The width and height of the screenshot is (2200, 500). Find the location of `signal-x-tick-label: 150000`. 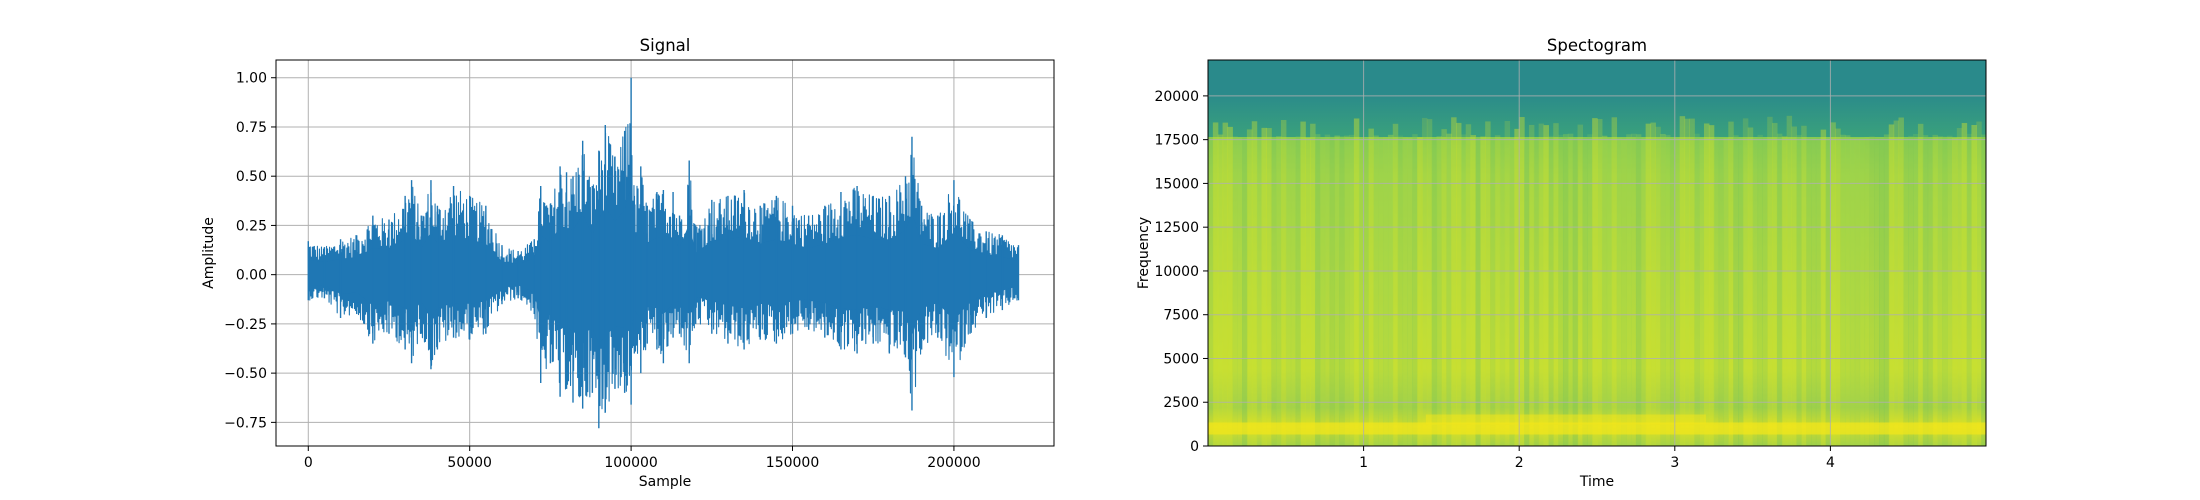

signal-x-tick-label: 150000 is located at coordinates (792, 463).